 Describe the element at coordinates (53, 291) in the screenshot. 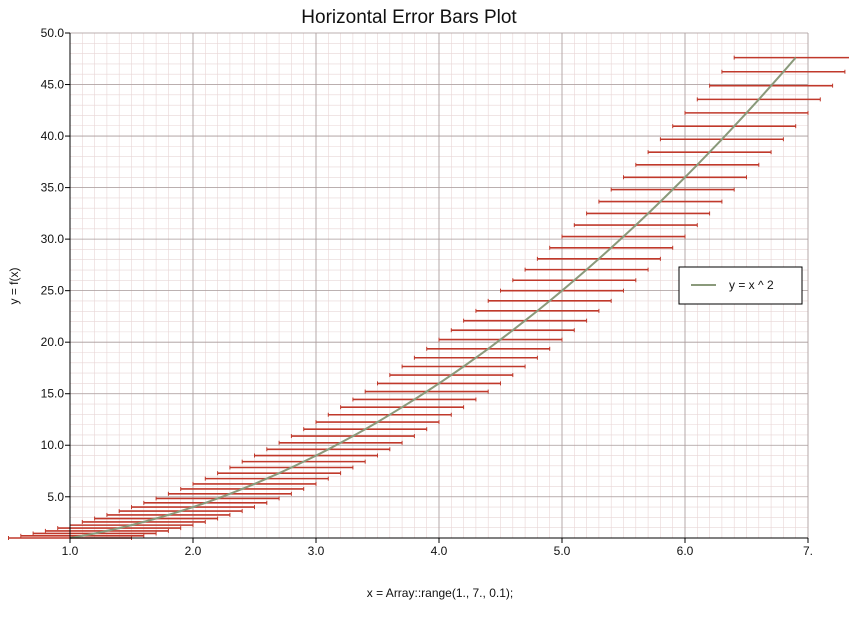

I see `y-tick-label: 25.0` at that location.